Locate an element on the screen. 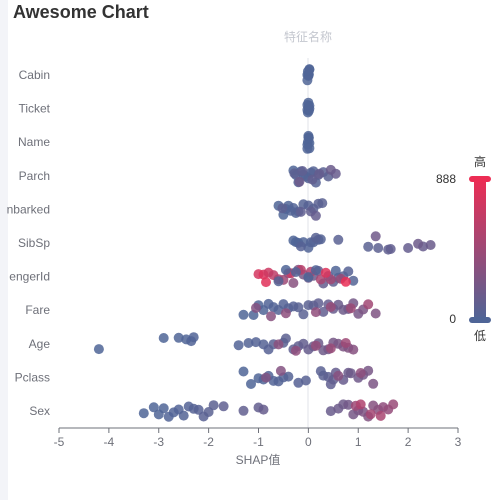 The height and width of the screenshot is (500, 500). x-tick-label: -1 is located at coordinates (258, 442).